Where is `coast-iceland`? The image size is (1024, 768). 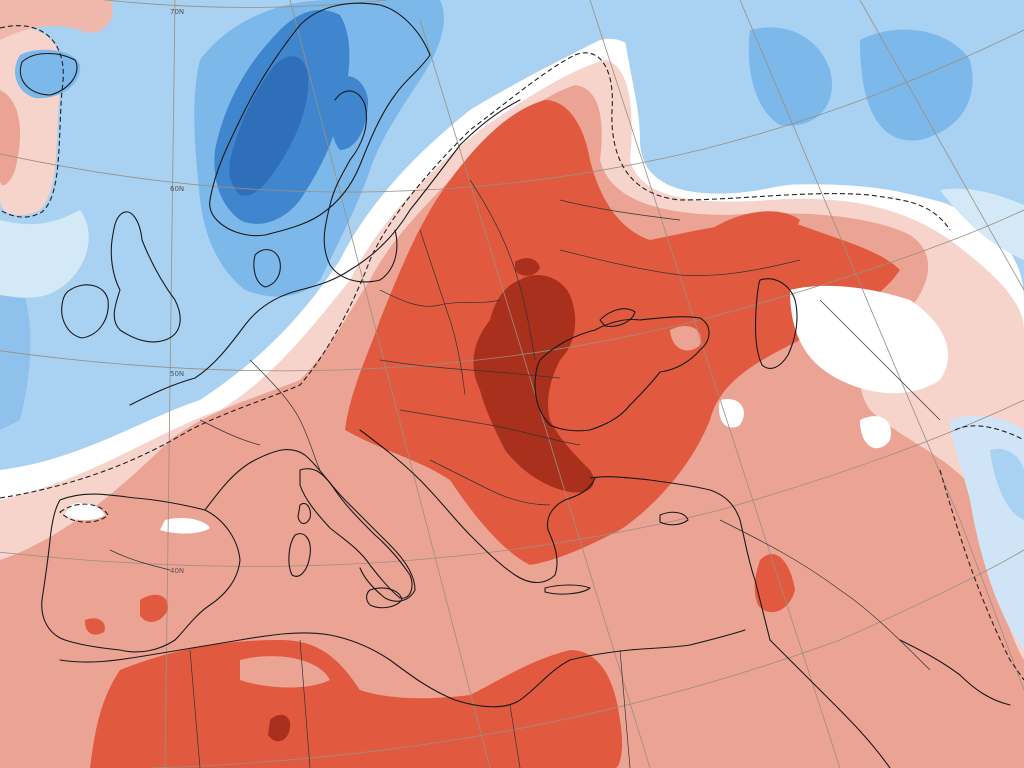
coast-iceland is located at coordinates (48, 74).